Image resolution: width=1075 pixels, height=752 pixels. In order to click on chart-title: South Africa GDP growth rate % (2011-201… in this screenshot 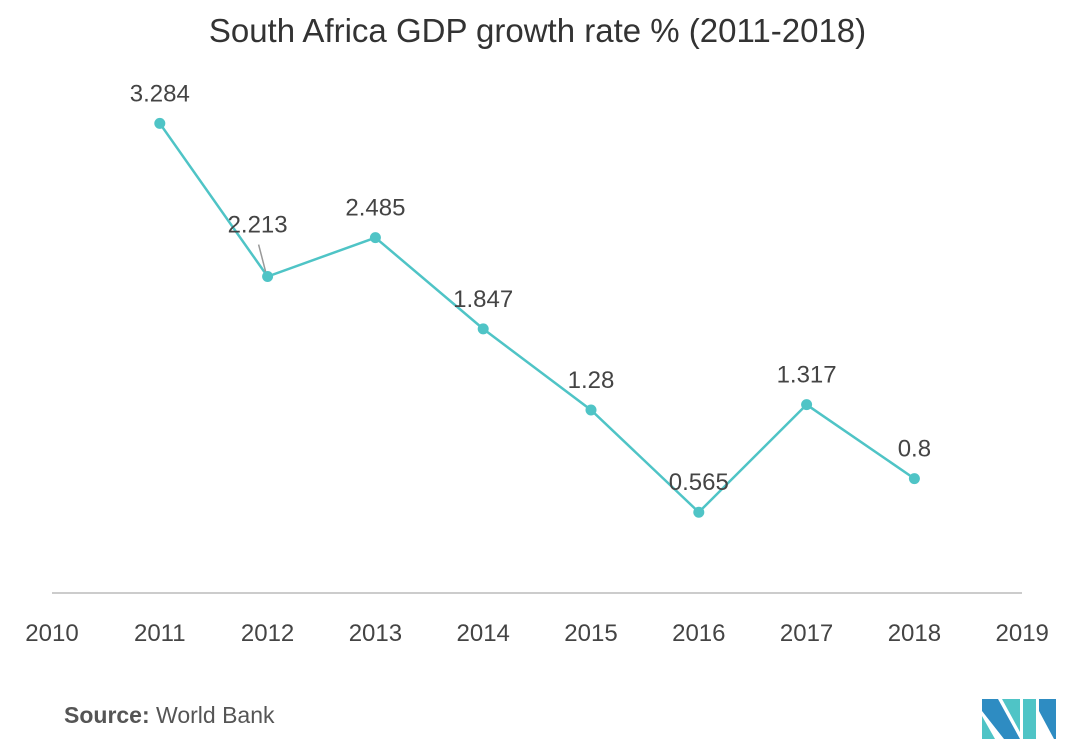, I will do `click(537, 30)`.